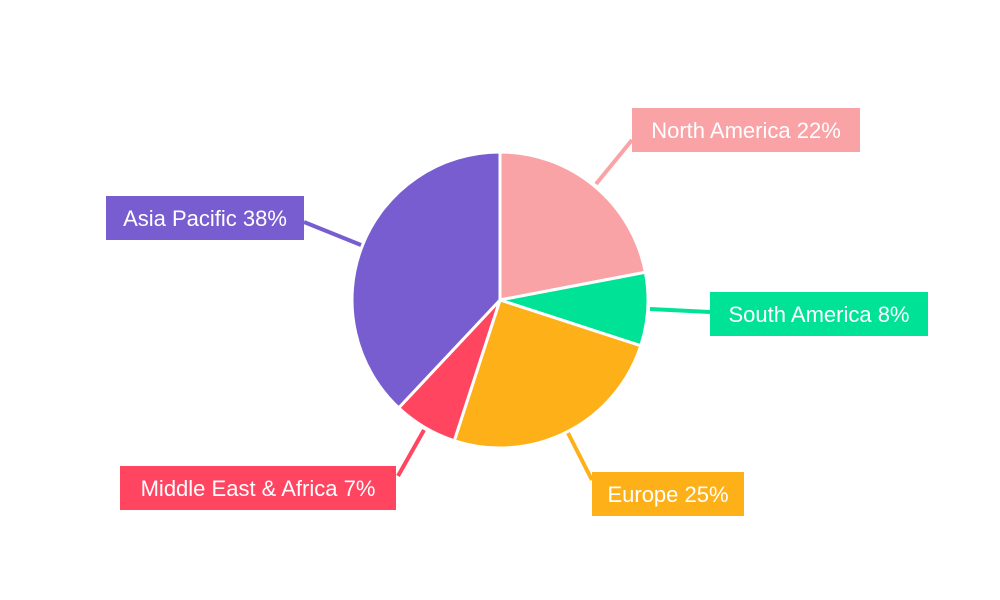  I want to click on pie-slice-north-america, so click(573, 226).